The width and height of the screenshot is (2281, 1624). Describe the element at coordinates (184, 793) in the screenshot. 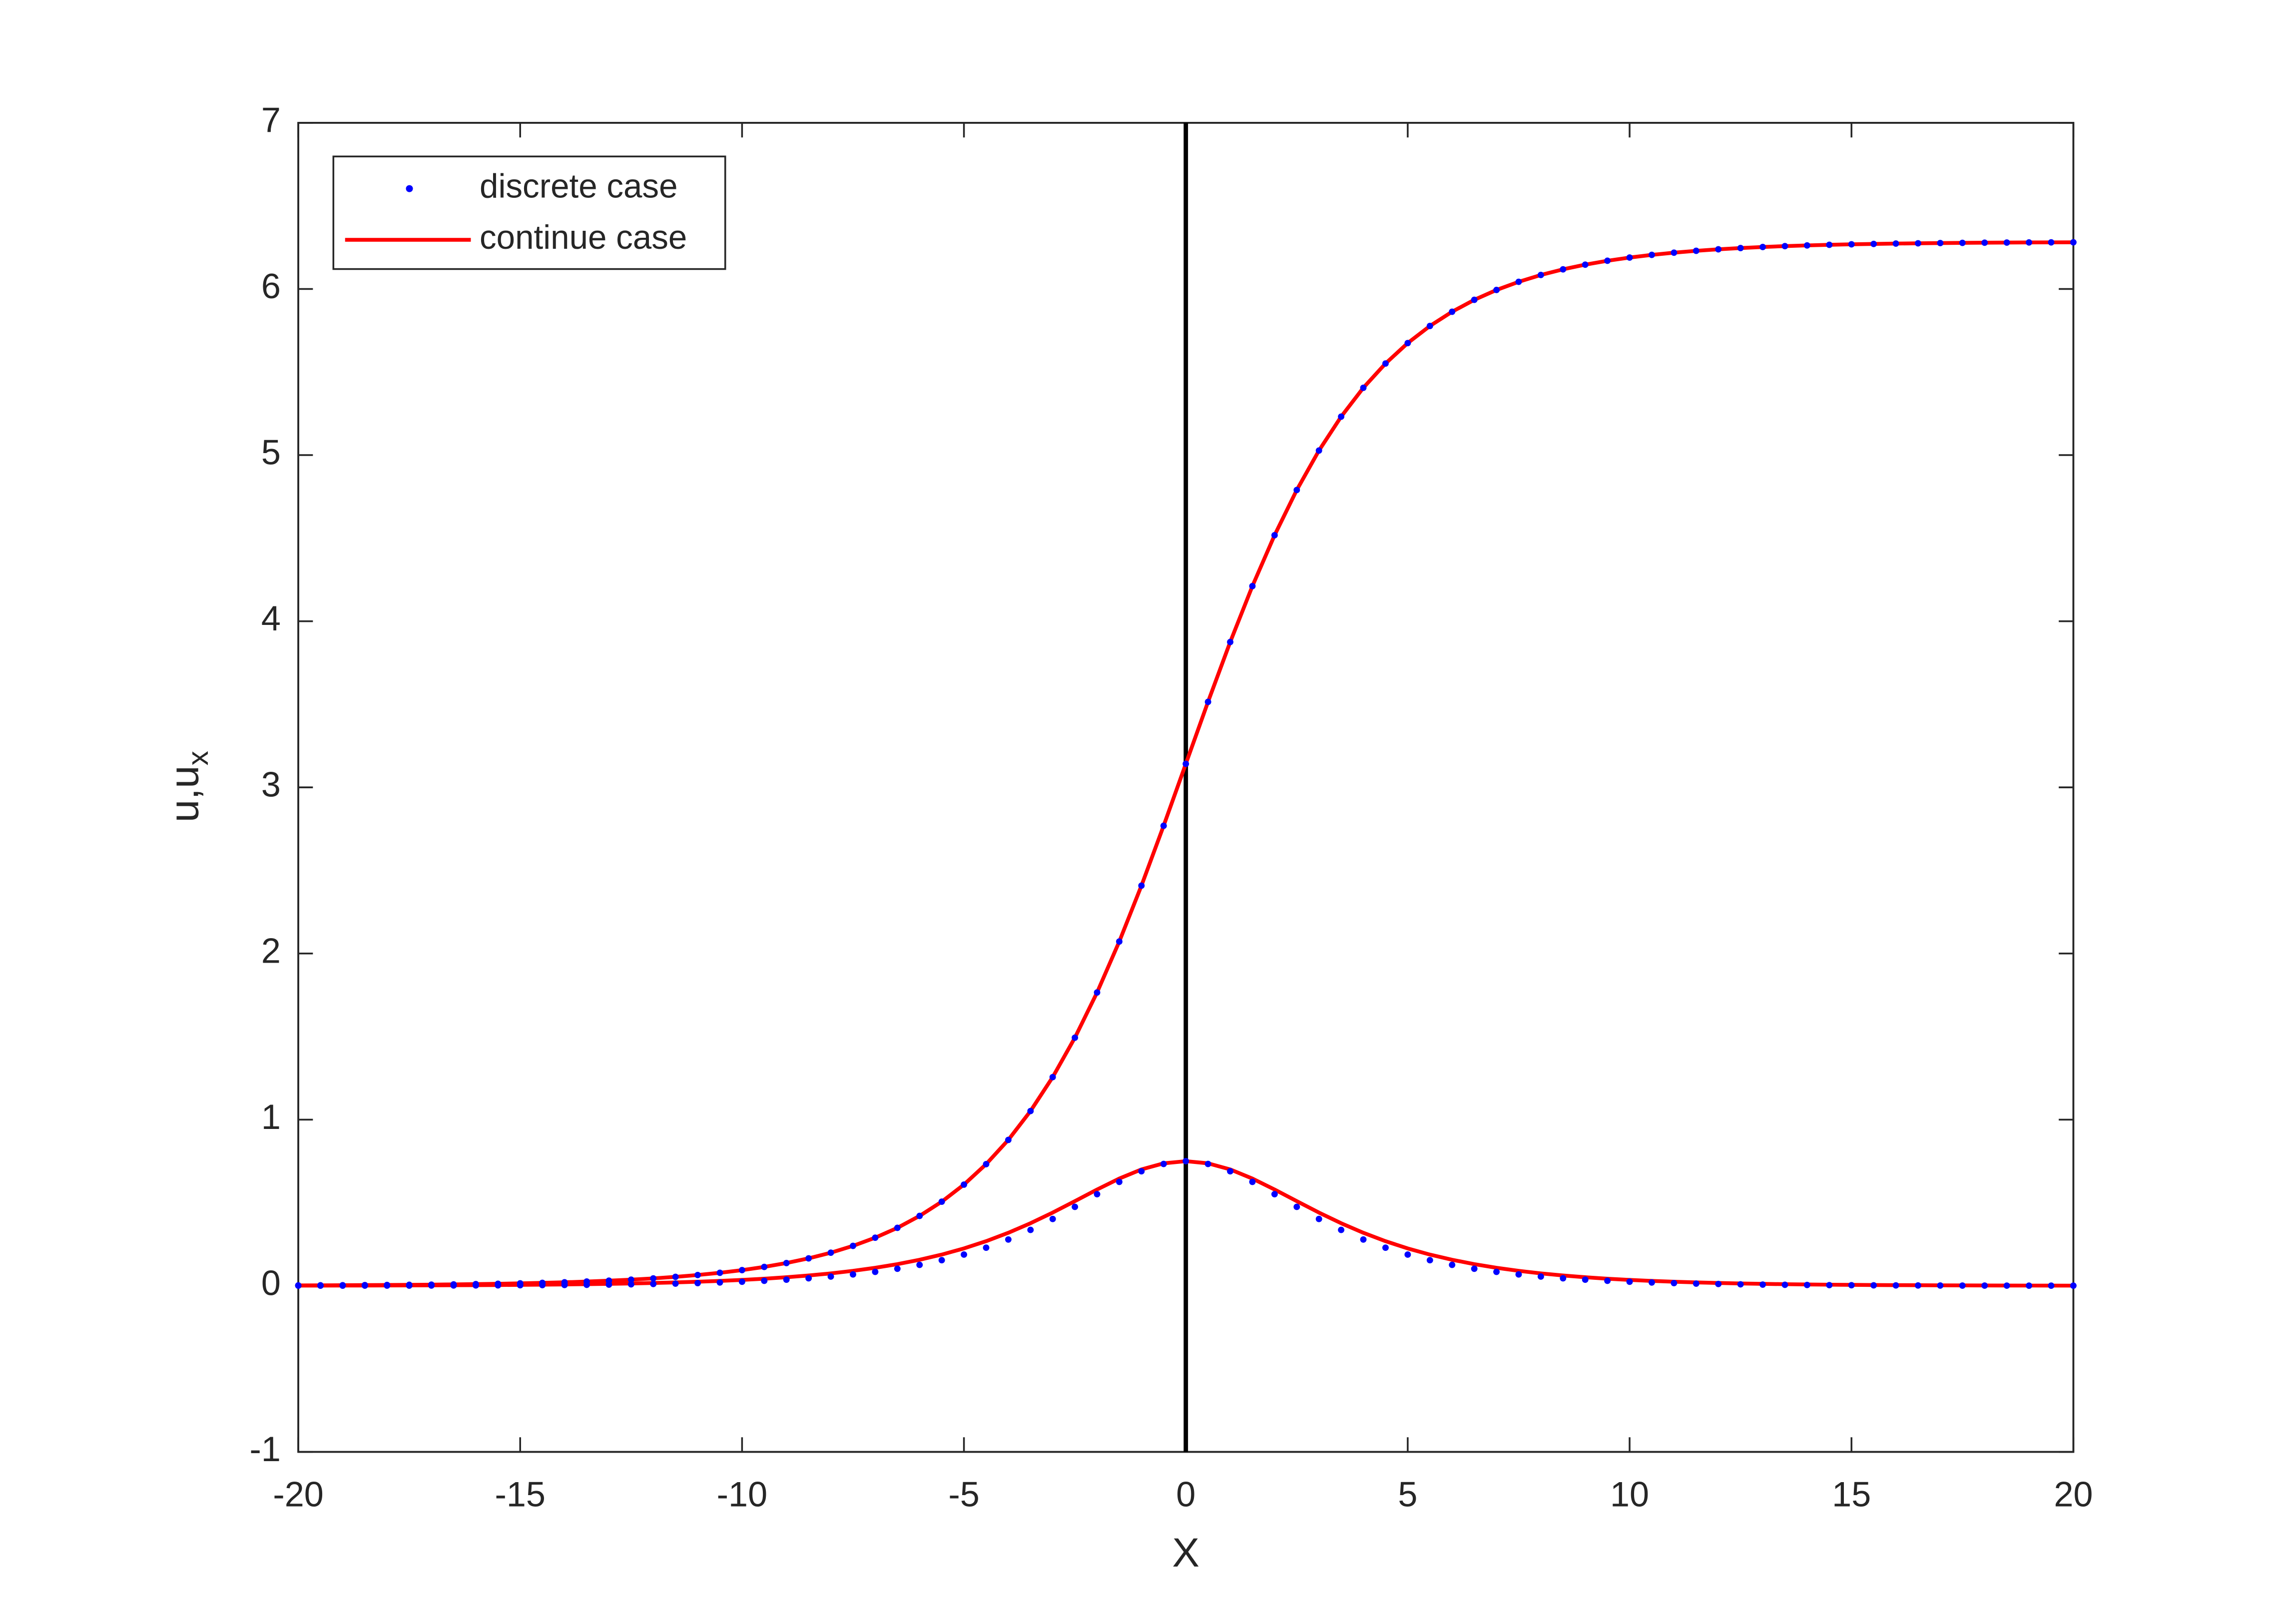

I see `y-axis-label-main: u,u` at that location.